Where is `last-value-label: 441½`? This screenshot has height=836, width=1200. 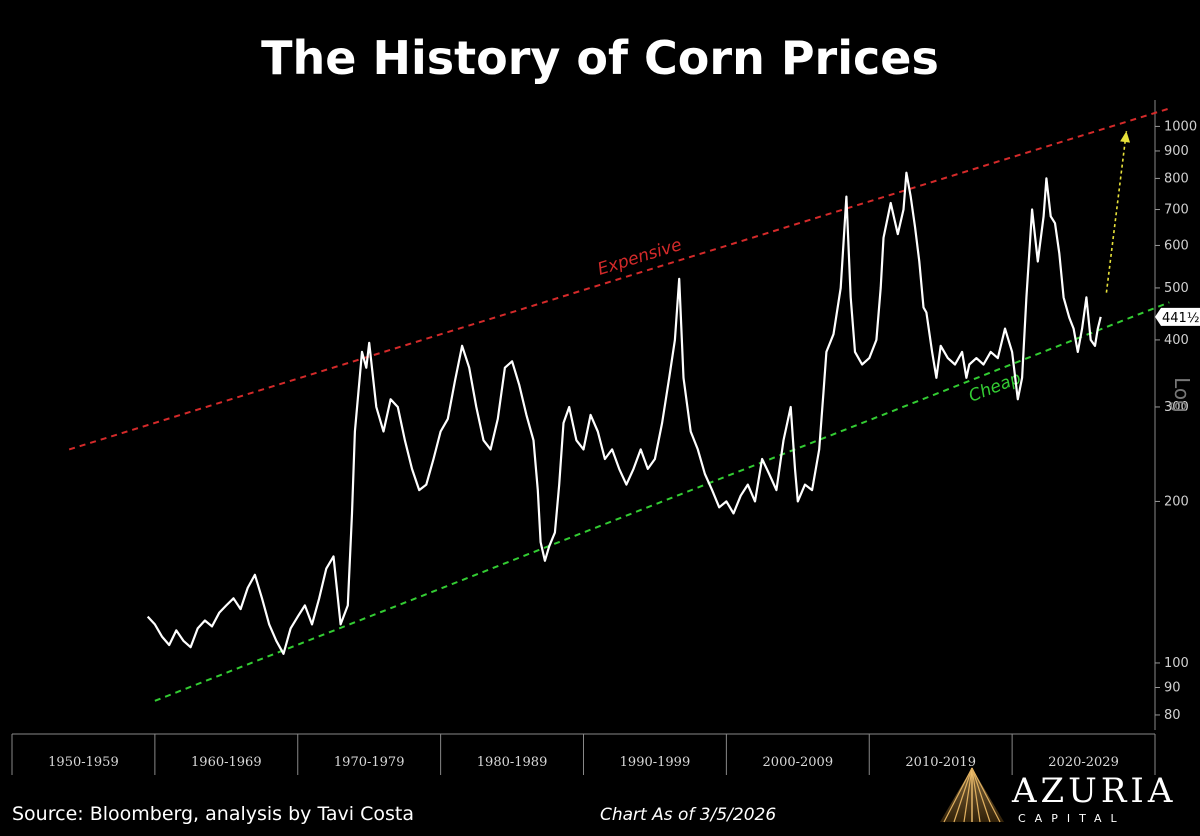 last-value-label: 441½ is located at coordinates (1180, 318).